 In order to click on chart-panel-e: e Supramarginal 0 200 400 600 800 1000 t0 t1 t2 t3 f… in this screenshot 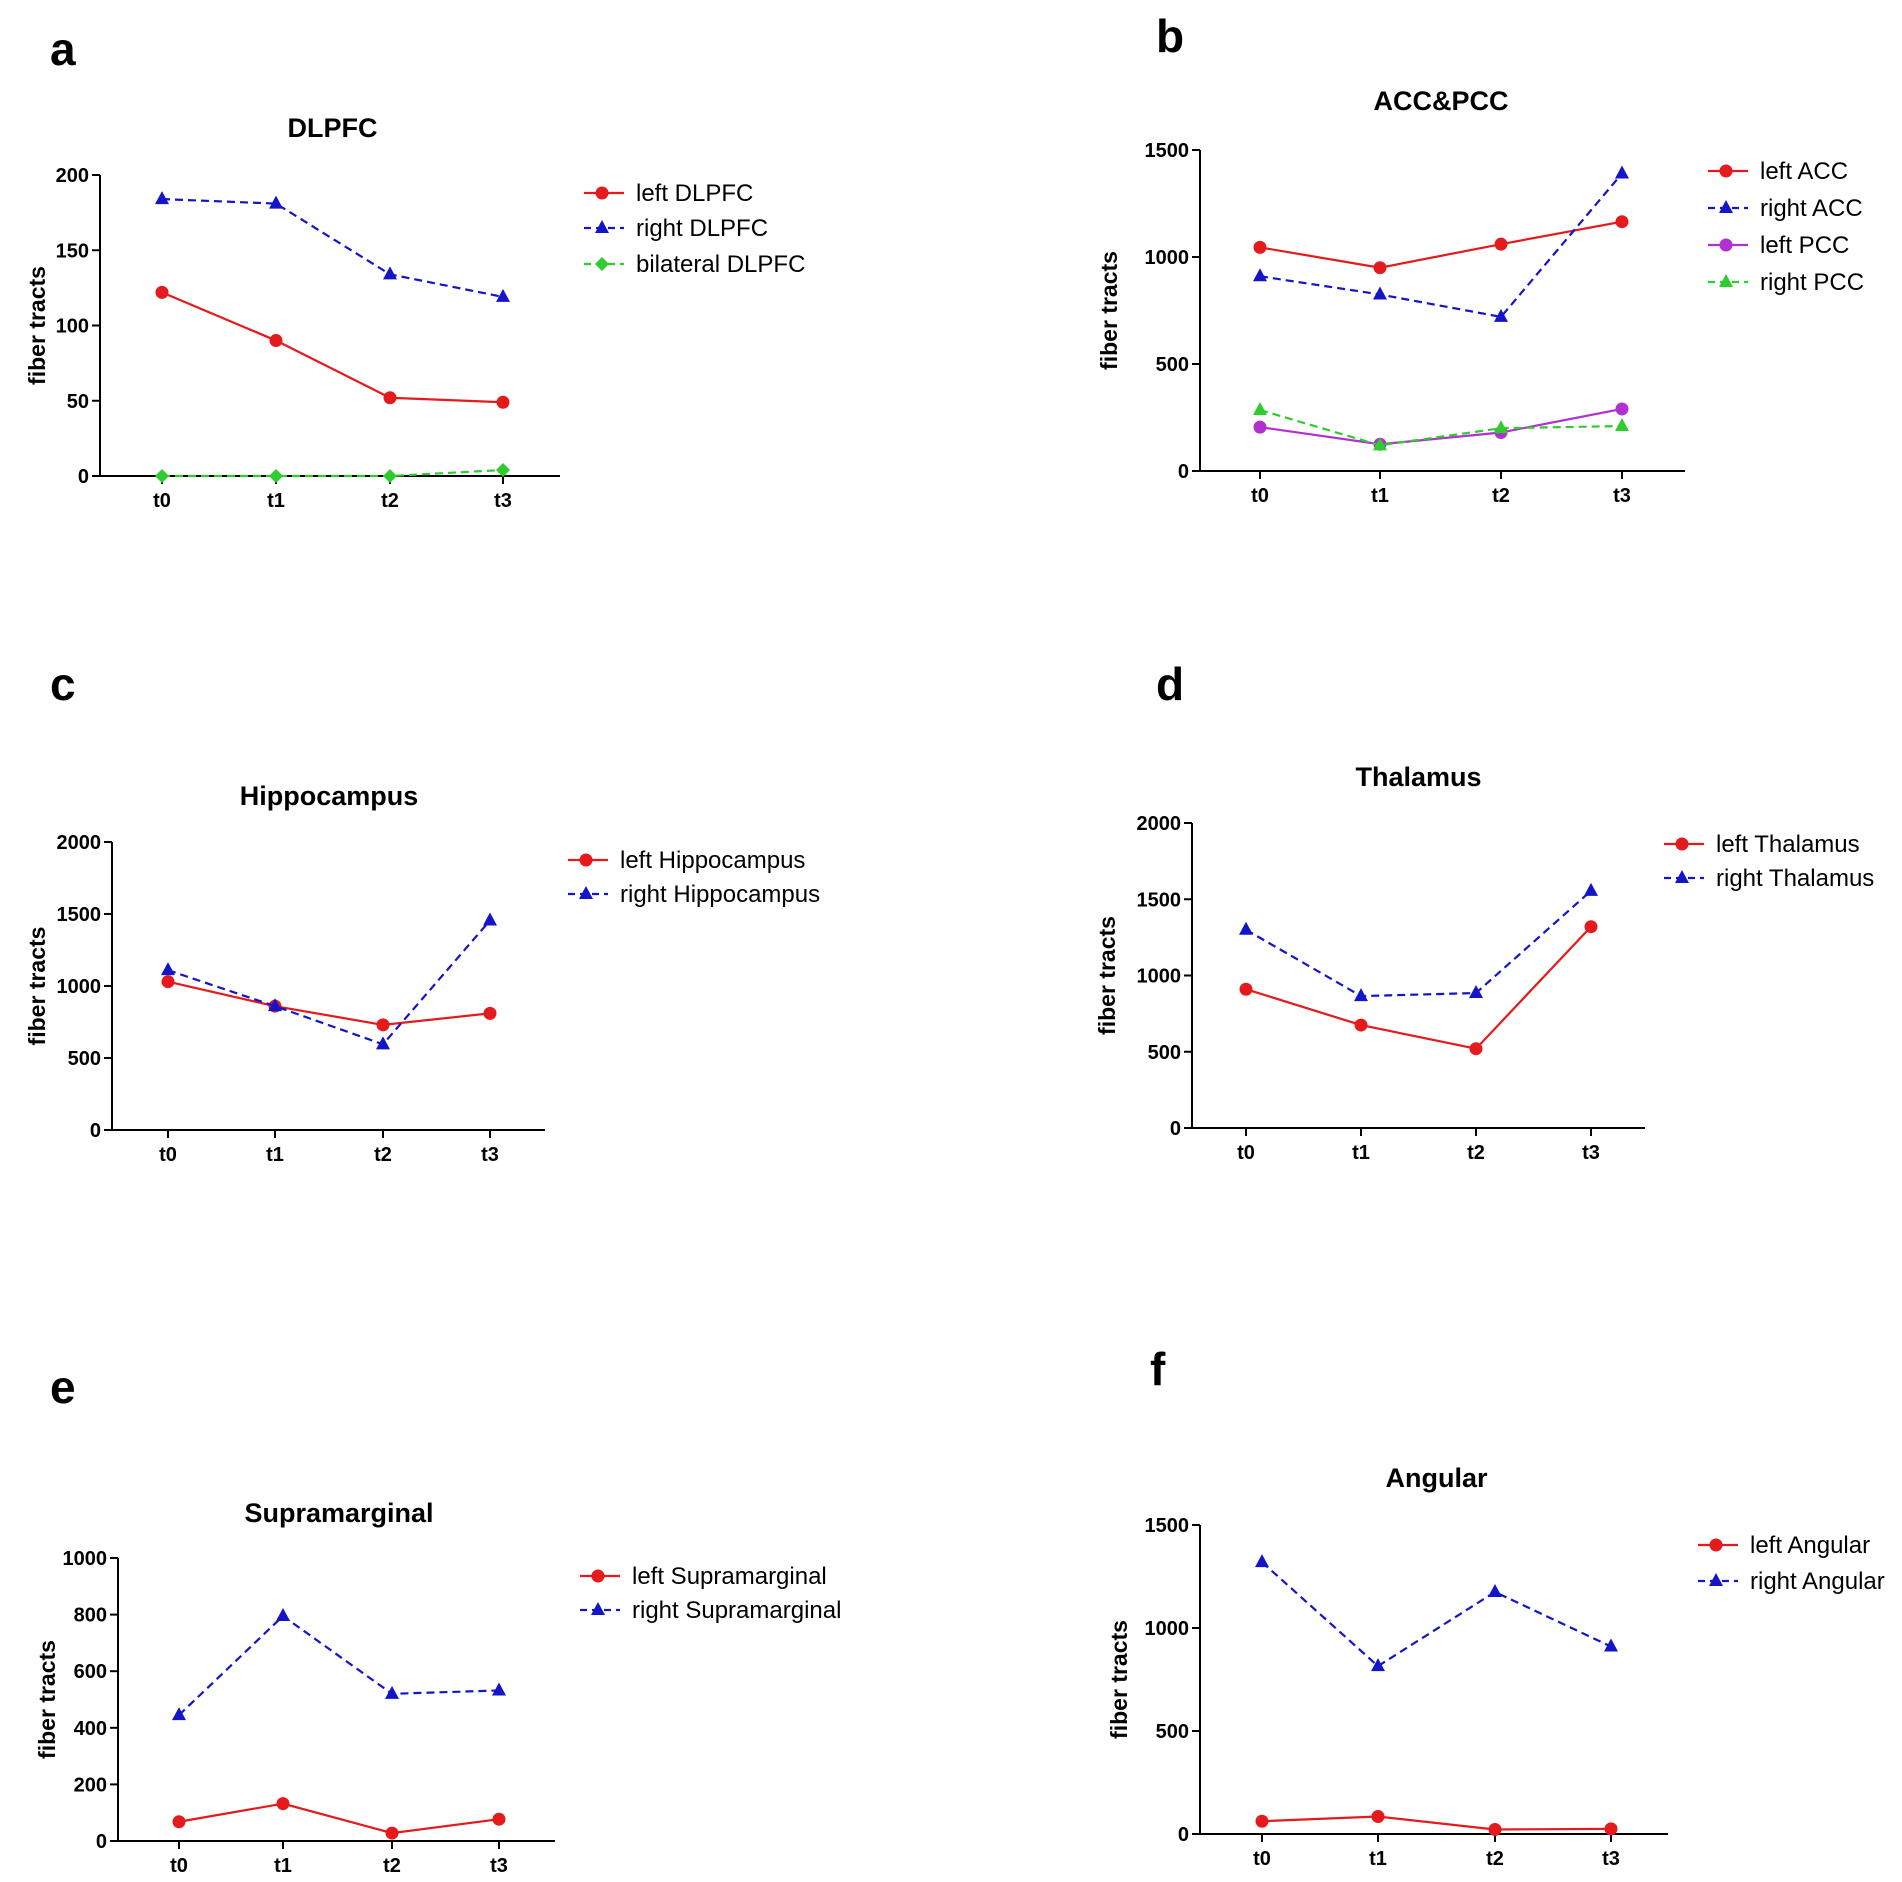, I will do `click(437, 1619)`.